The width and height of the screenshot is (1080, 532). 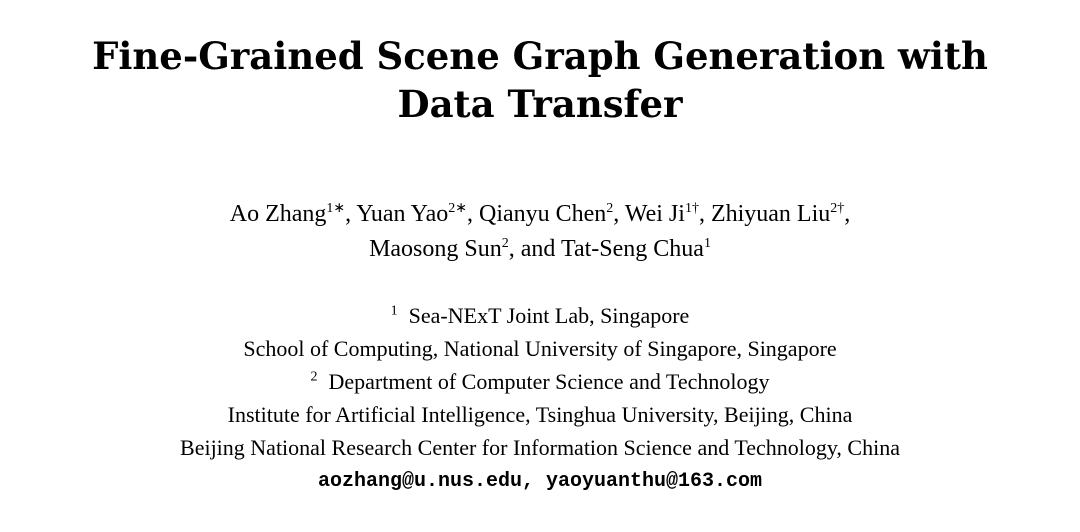 I want to click on author: Wei Ji, so click(x=654, y=214).